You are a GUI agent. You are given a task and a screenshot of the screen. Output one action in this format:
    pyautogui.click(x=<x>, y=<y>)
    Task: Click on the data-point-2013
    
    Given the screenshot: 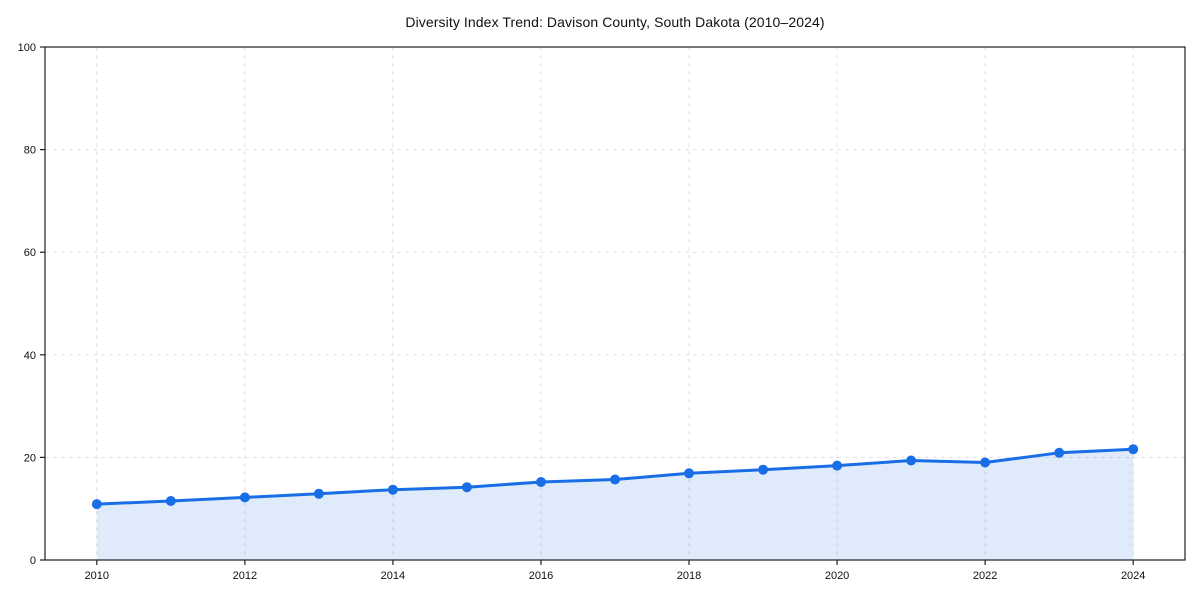 What is the action you would take?
    pyautogui.click(x=318, y=493)
    